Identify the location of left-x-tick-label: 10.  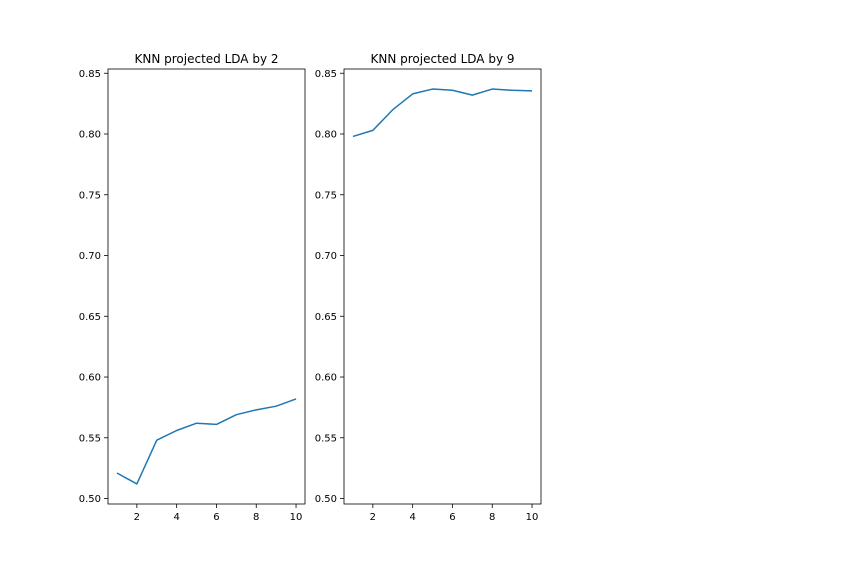
(296, 517).